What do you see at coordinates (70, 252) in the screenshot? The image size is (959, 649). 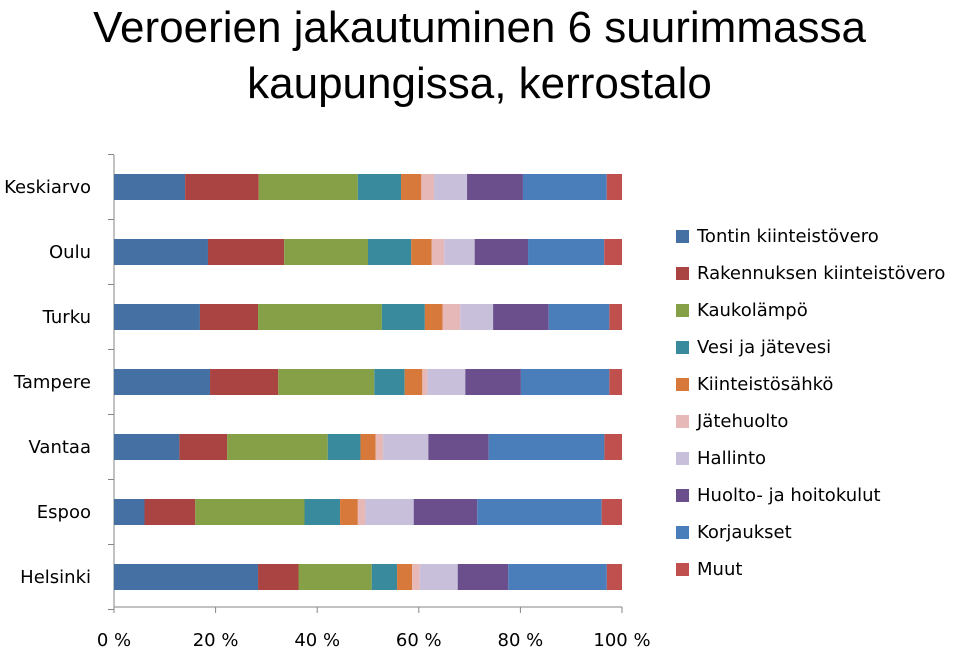 I see `category-label: Oulu` at bounding box center [70, 252].